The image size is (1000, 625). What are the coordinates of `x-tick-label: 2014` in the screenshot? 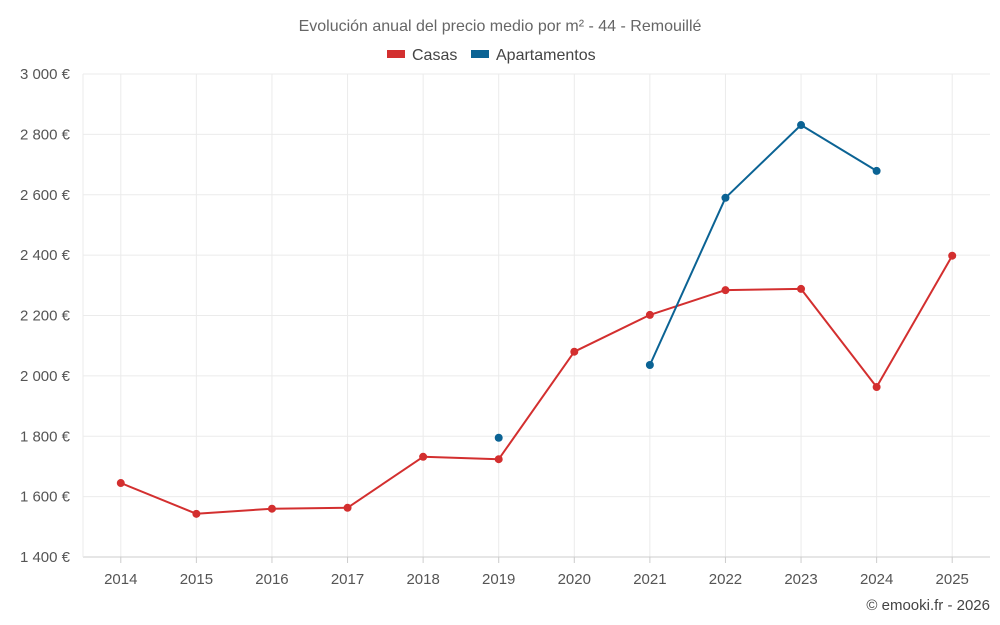 It's located at (120, 579).